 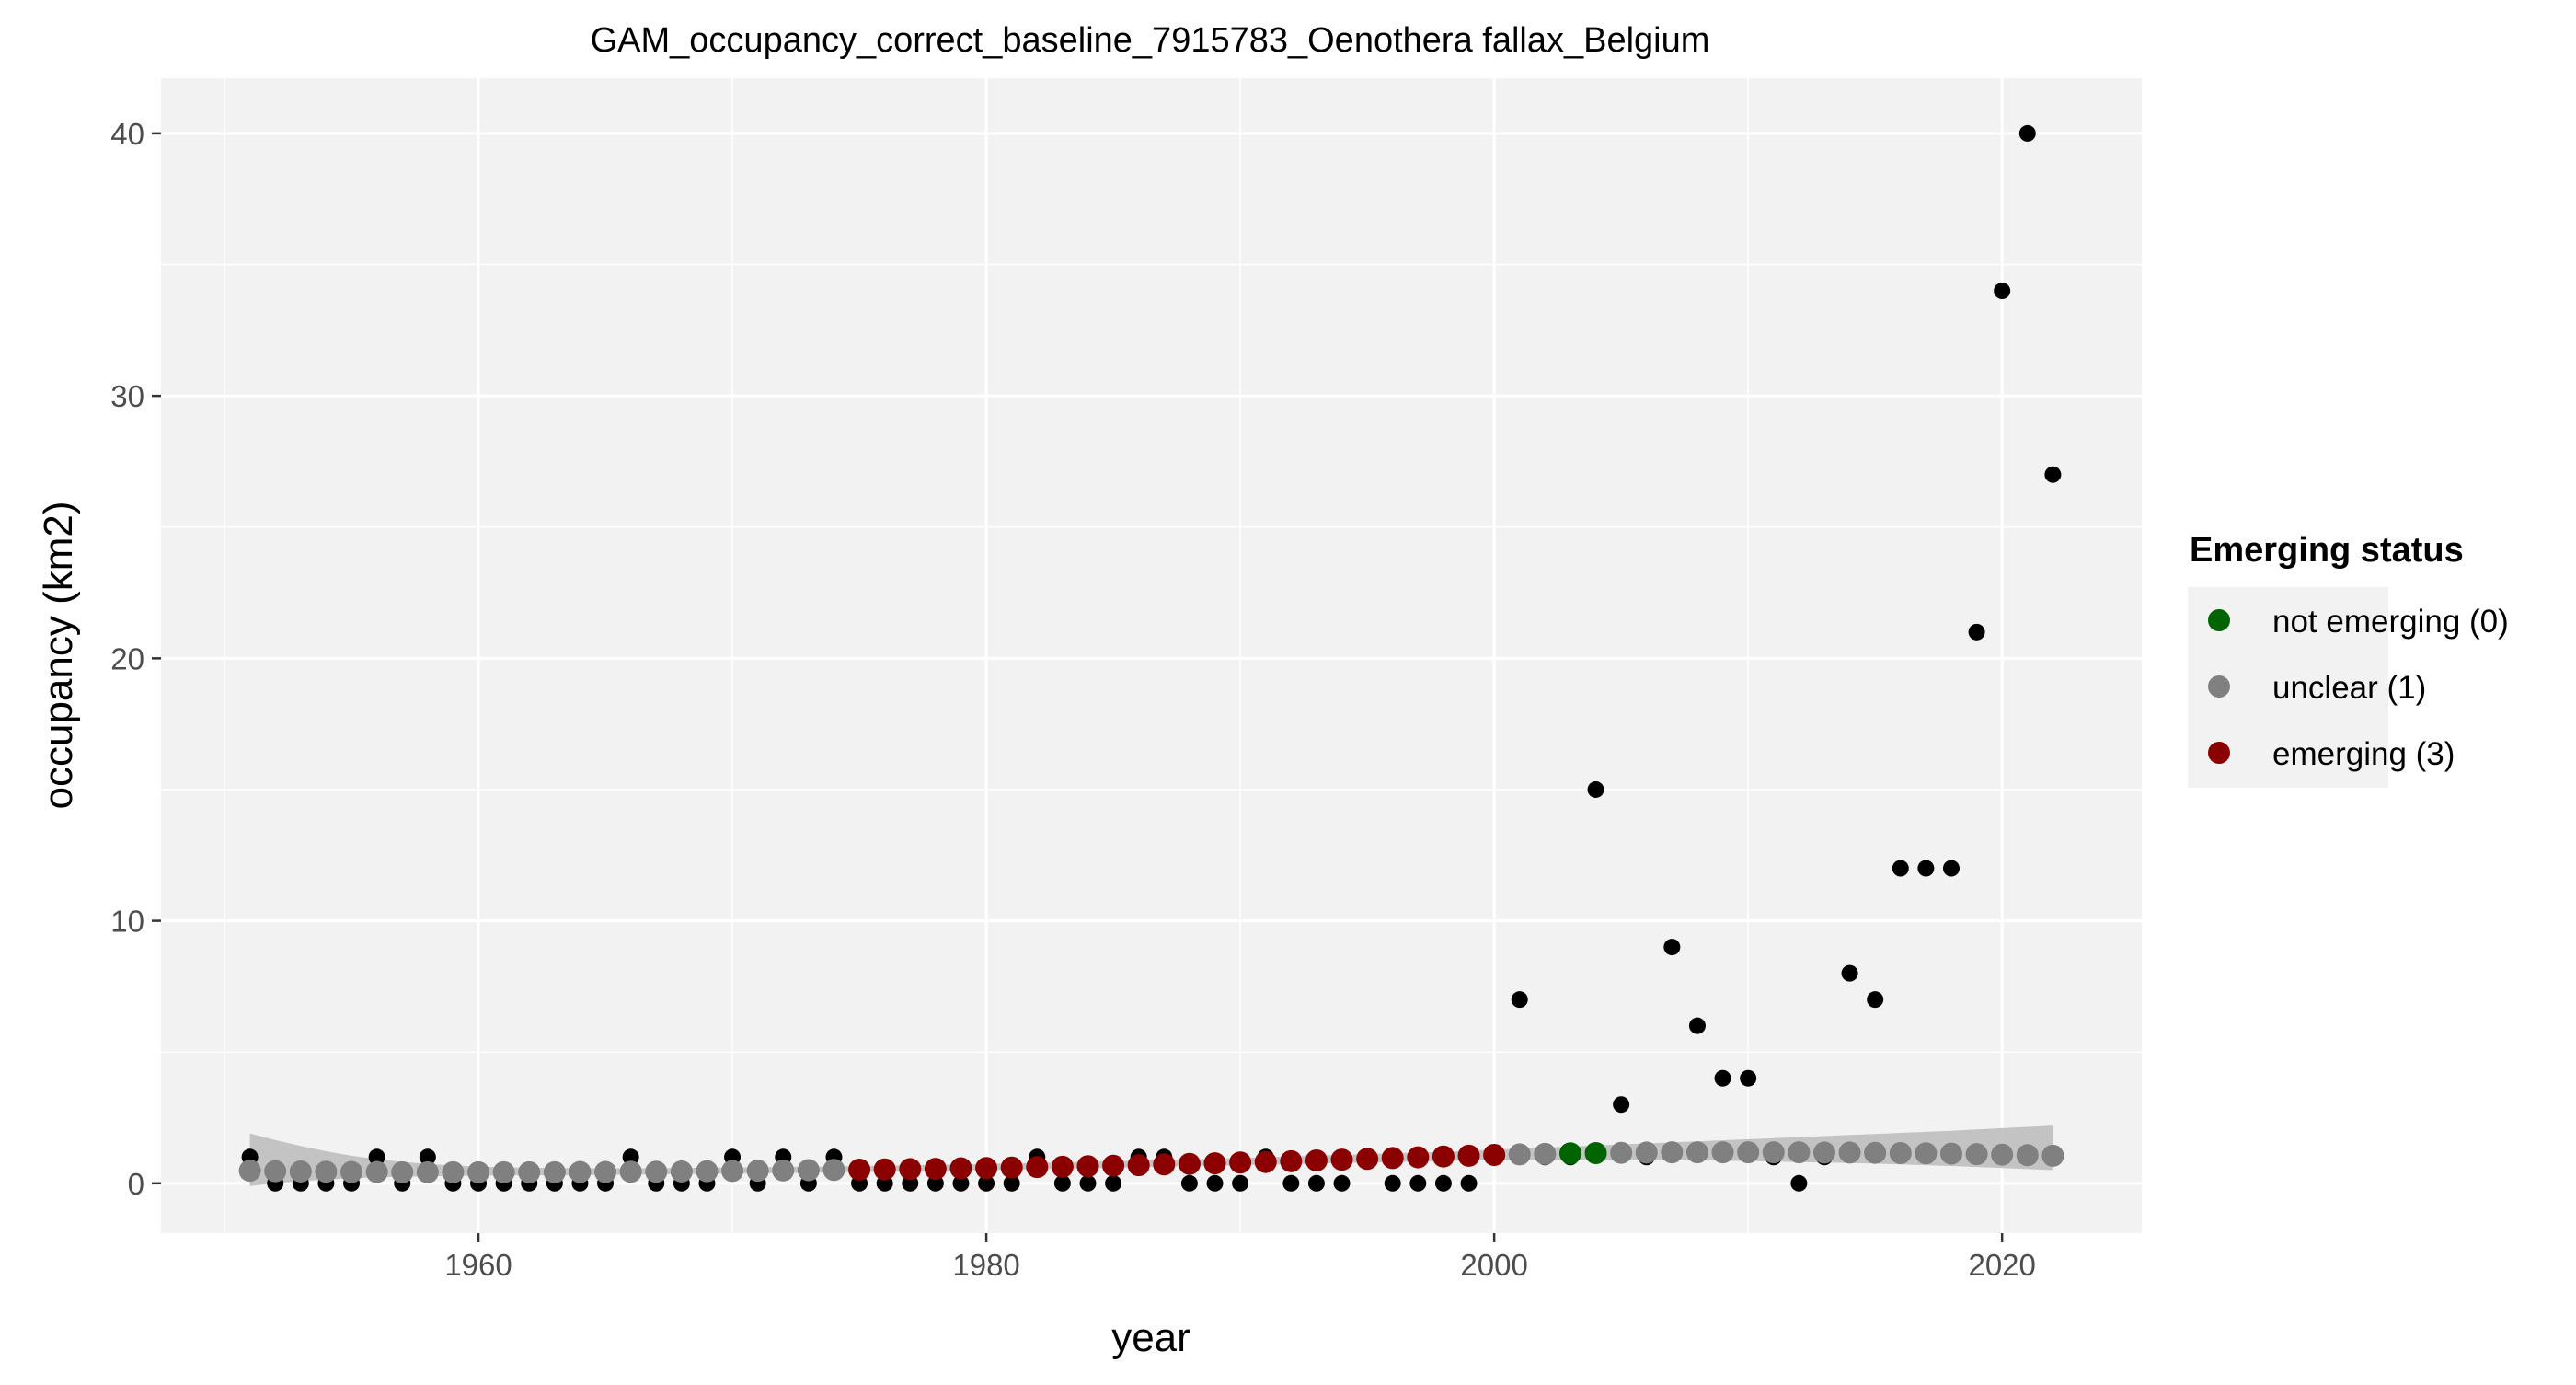 What do you see at coordinates (2363, 754) in the screenshot?
I see `legend-label-3: emerging (3)` at bounding box center [2363, 754].